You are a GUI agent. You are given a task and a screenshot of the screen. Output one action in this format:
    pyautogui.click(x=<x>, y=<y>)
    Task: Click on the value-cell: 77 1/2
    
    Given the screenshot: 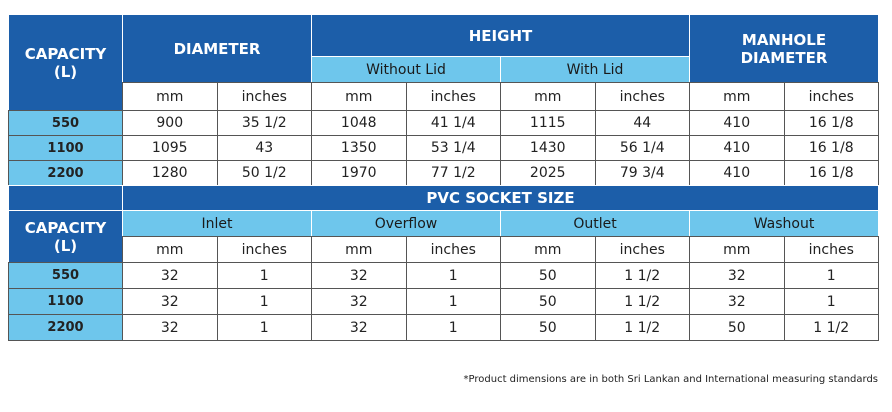 What is the action you would take?
    pyautogui.click(x=453, y=173)
    